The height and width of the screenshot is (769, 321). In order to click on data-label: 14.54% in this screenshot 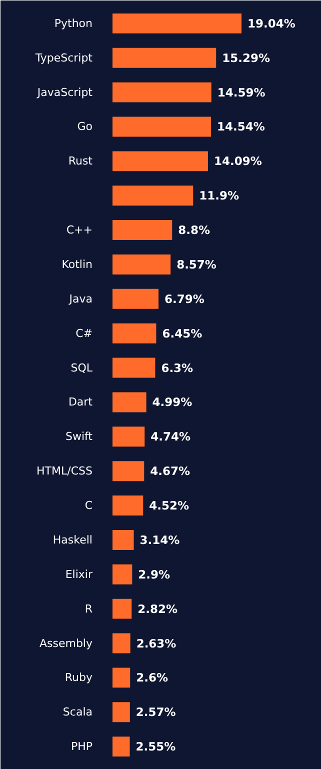, I will do `click(241, 127)`.